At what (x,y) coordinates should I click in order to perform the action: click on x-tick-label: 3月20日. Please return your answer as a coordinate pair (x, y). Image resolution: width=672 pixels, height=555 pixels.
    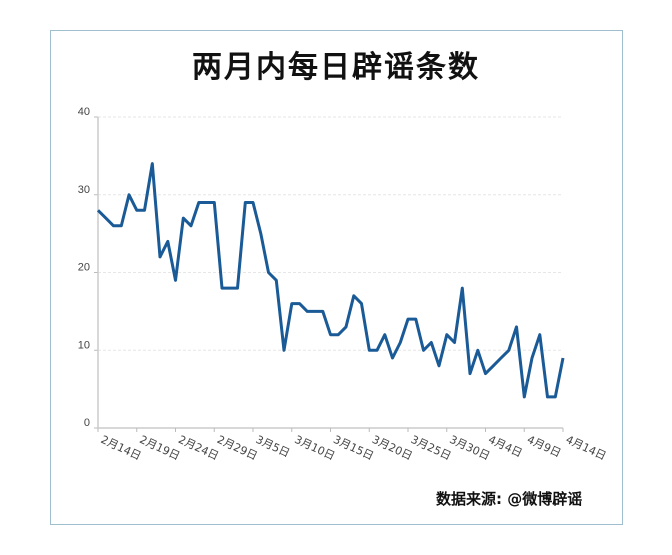
    Looking at the image, I should click on (392, 448).